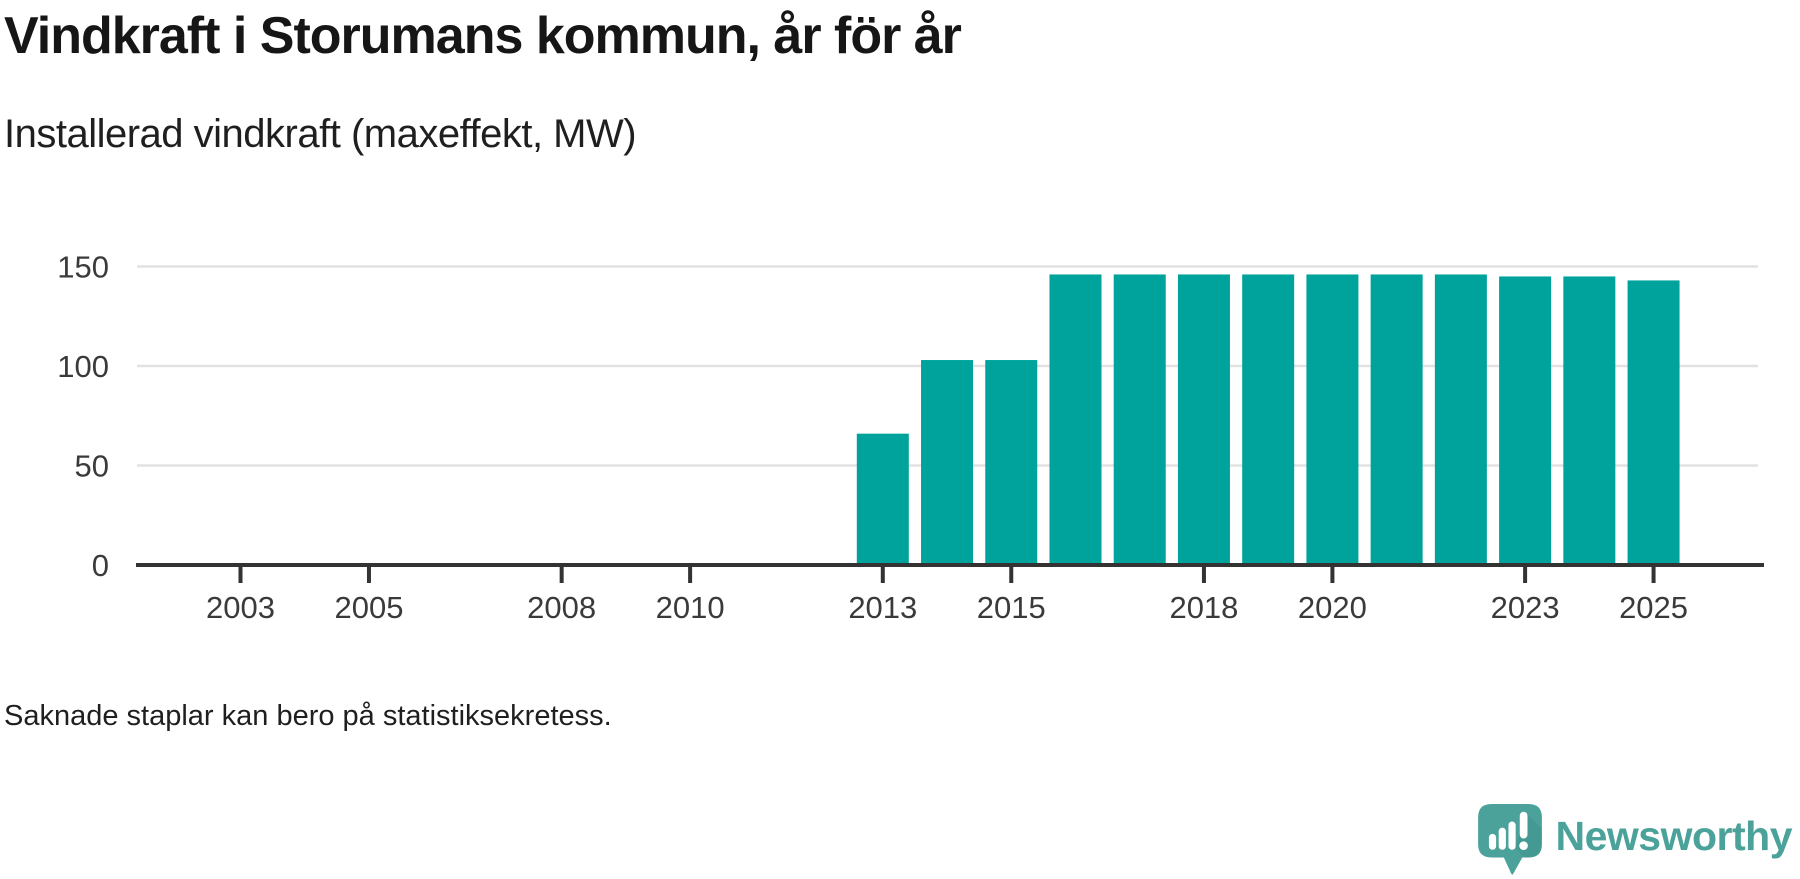 This screenshot has height=879, width=1800. I want to click on y-tick-label-100: 100, so click(83, 366).